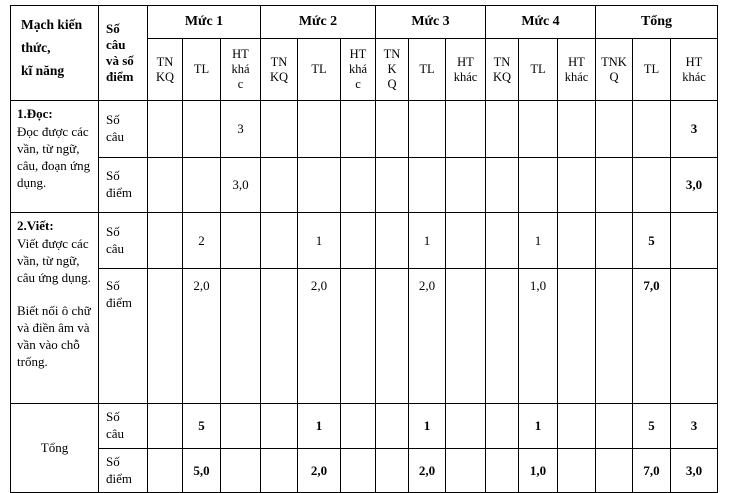 This screenshot has height=493, width=729. What do you see at coordinates (318, 22) in the screenshot?
I see `level-header-muc2: Mức 2` at bounding box center [318, 22].